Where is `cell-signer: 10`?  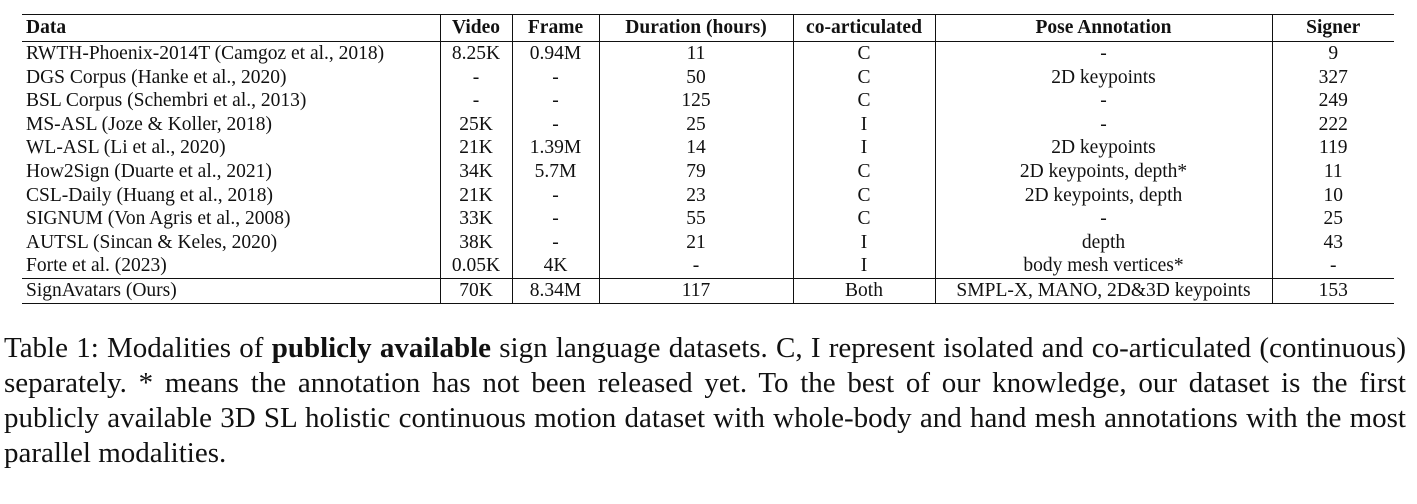 cell-signer: 10 is located at coordinates (1332, 195).